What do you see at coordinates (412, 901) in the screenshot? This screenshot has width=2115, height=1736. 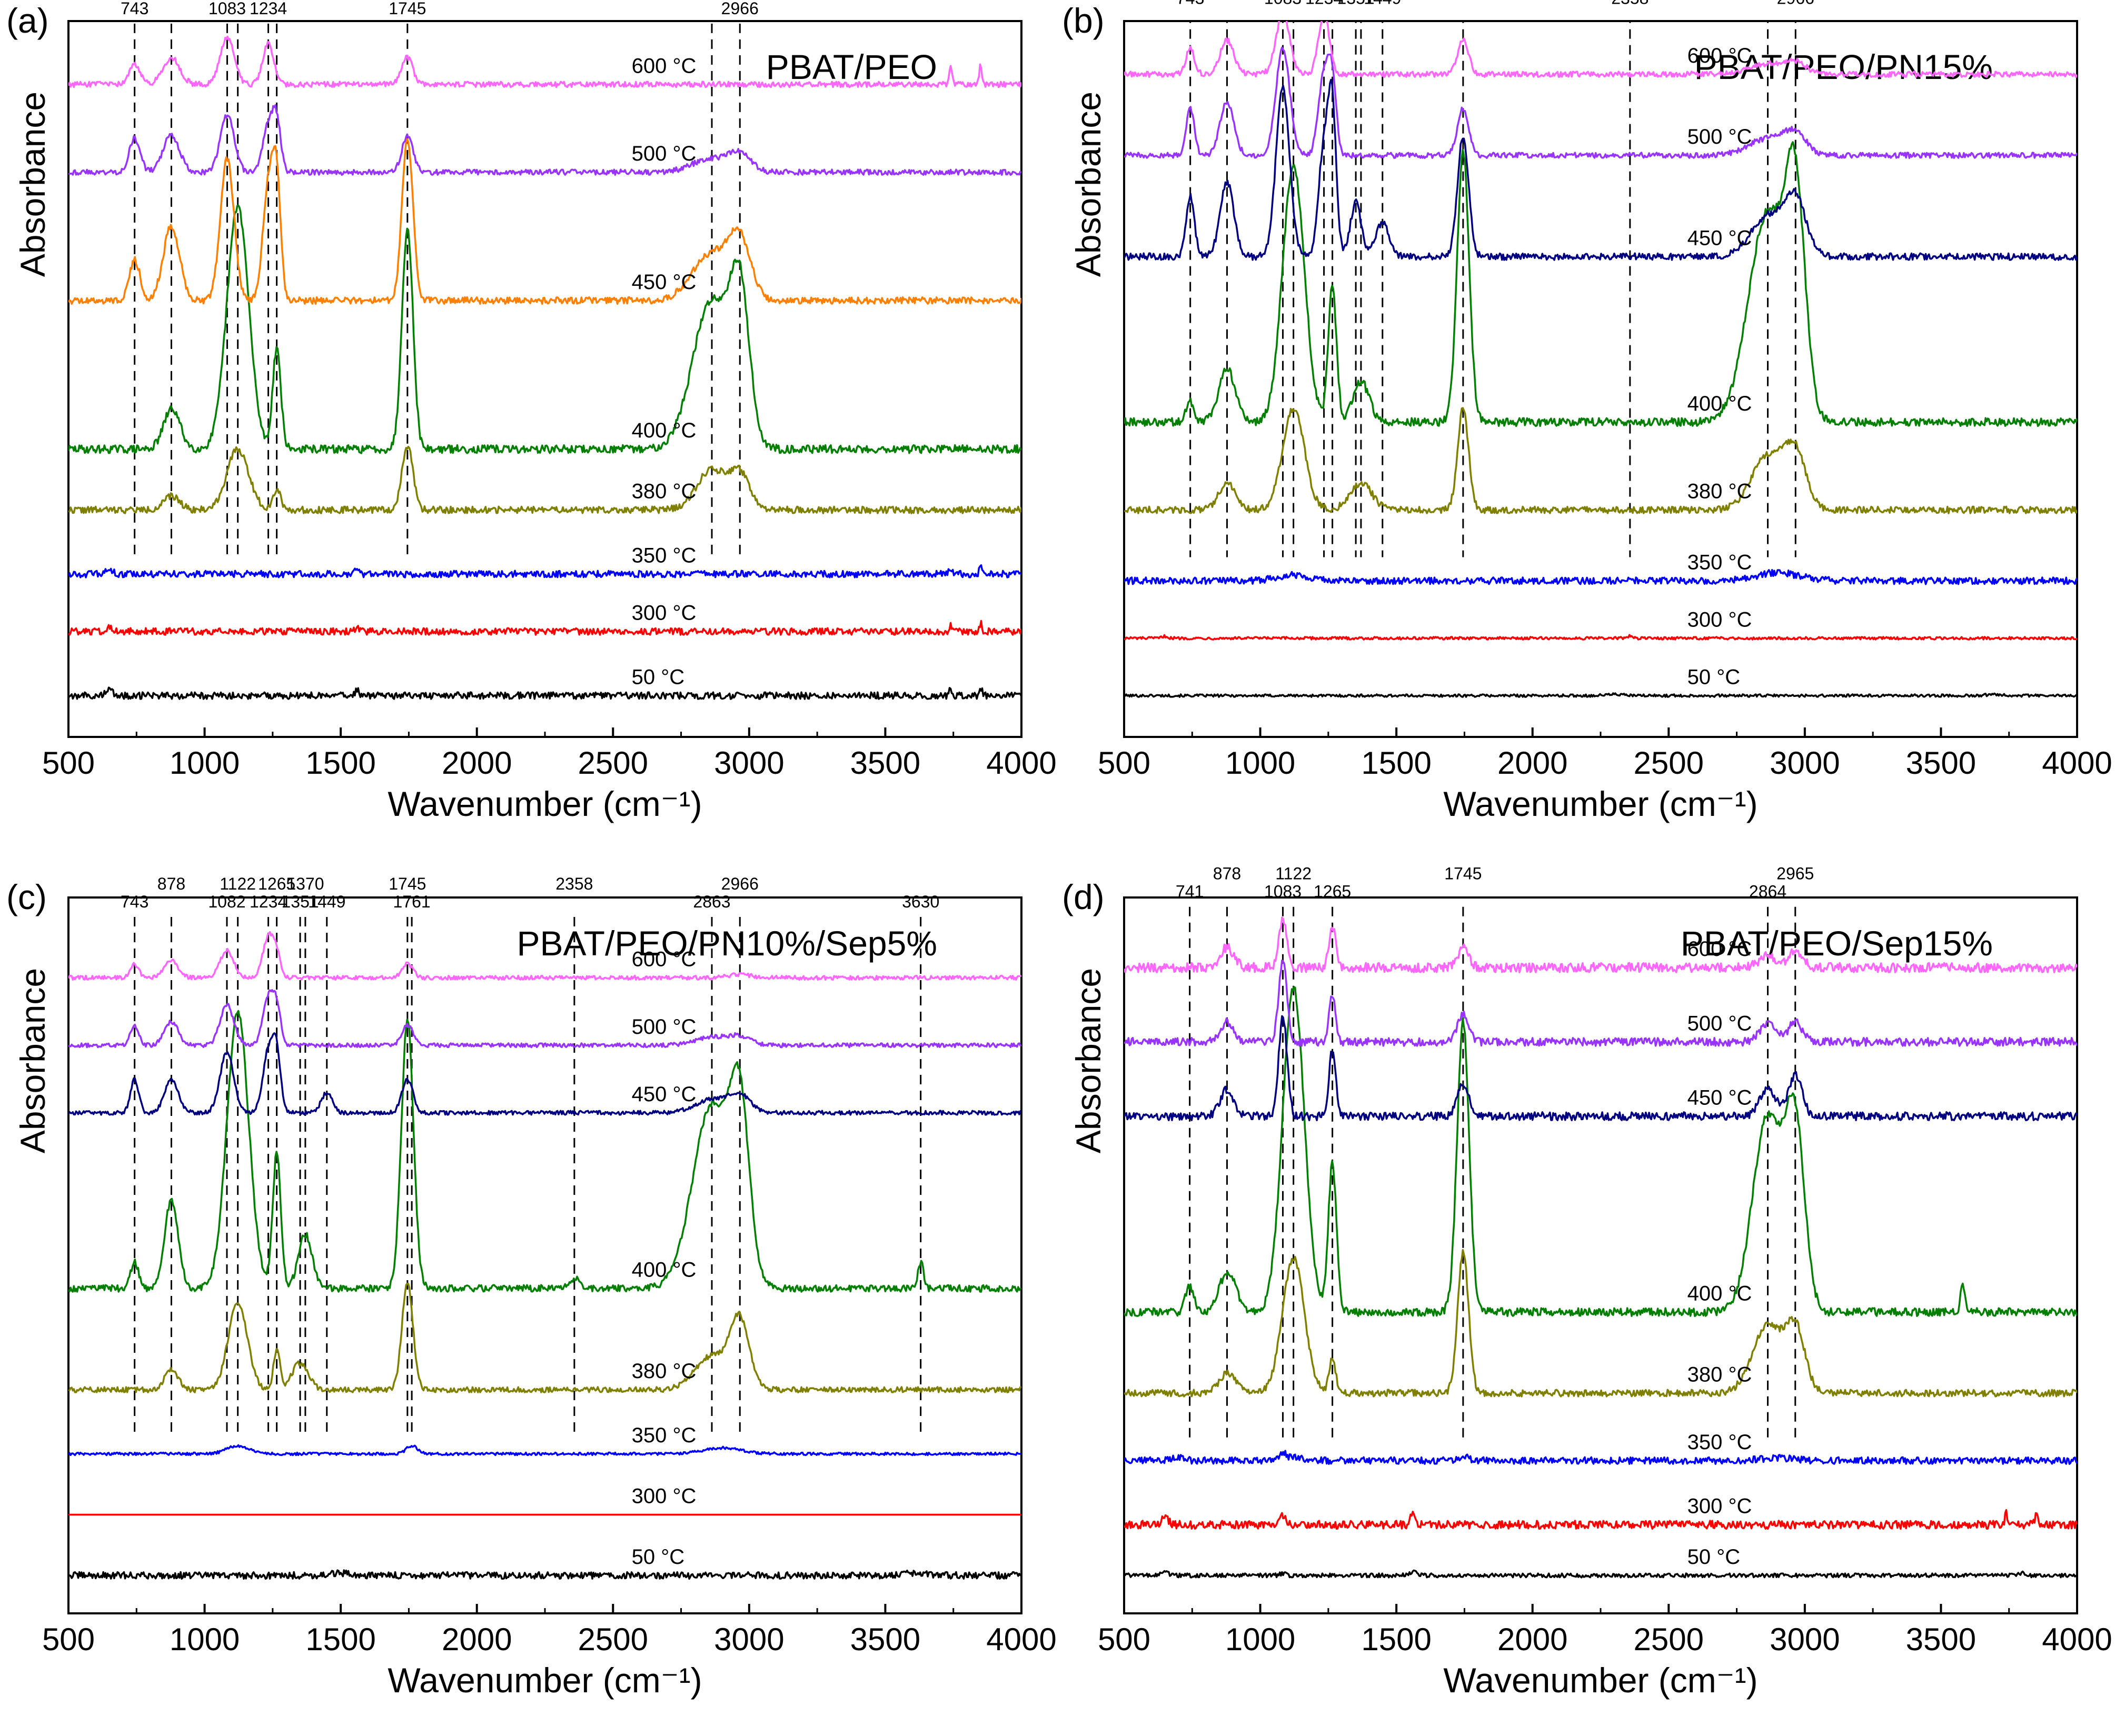 I see `peak-label-1761: 1761` at bounding box center [412, 901].